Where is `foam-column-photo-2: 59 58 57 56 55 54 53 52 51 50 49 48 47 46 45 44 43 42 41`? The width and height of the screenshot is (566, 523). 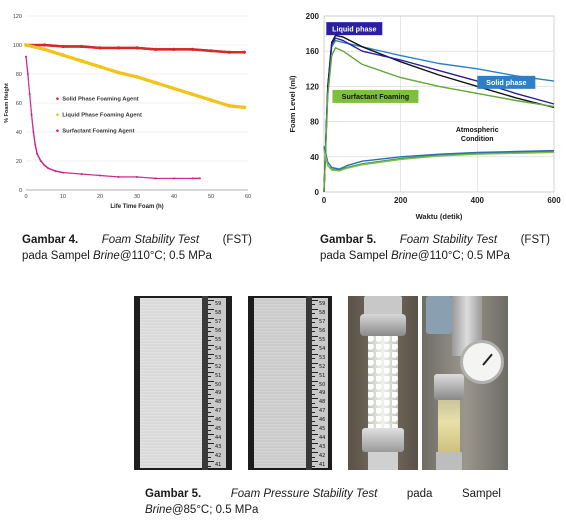 foam-column-photo-2: 59 58 57 56 55 54 53 52 51 50 49 48 47 46 45 44 43 42 41 is located at coordinates (290, 383).